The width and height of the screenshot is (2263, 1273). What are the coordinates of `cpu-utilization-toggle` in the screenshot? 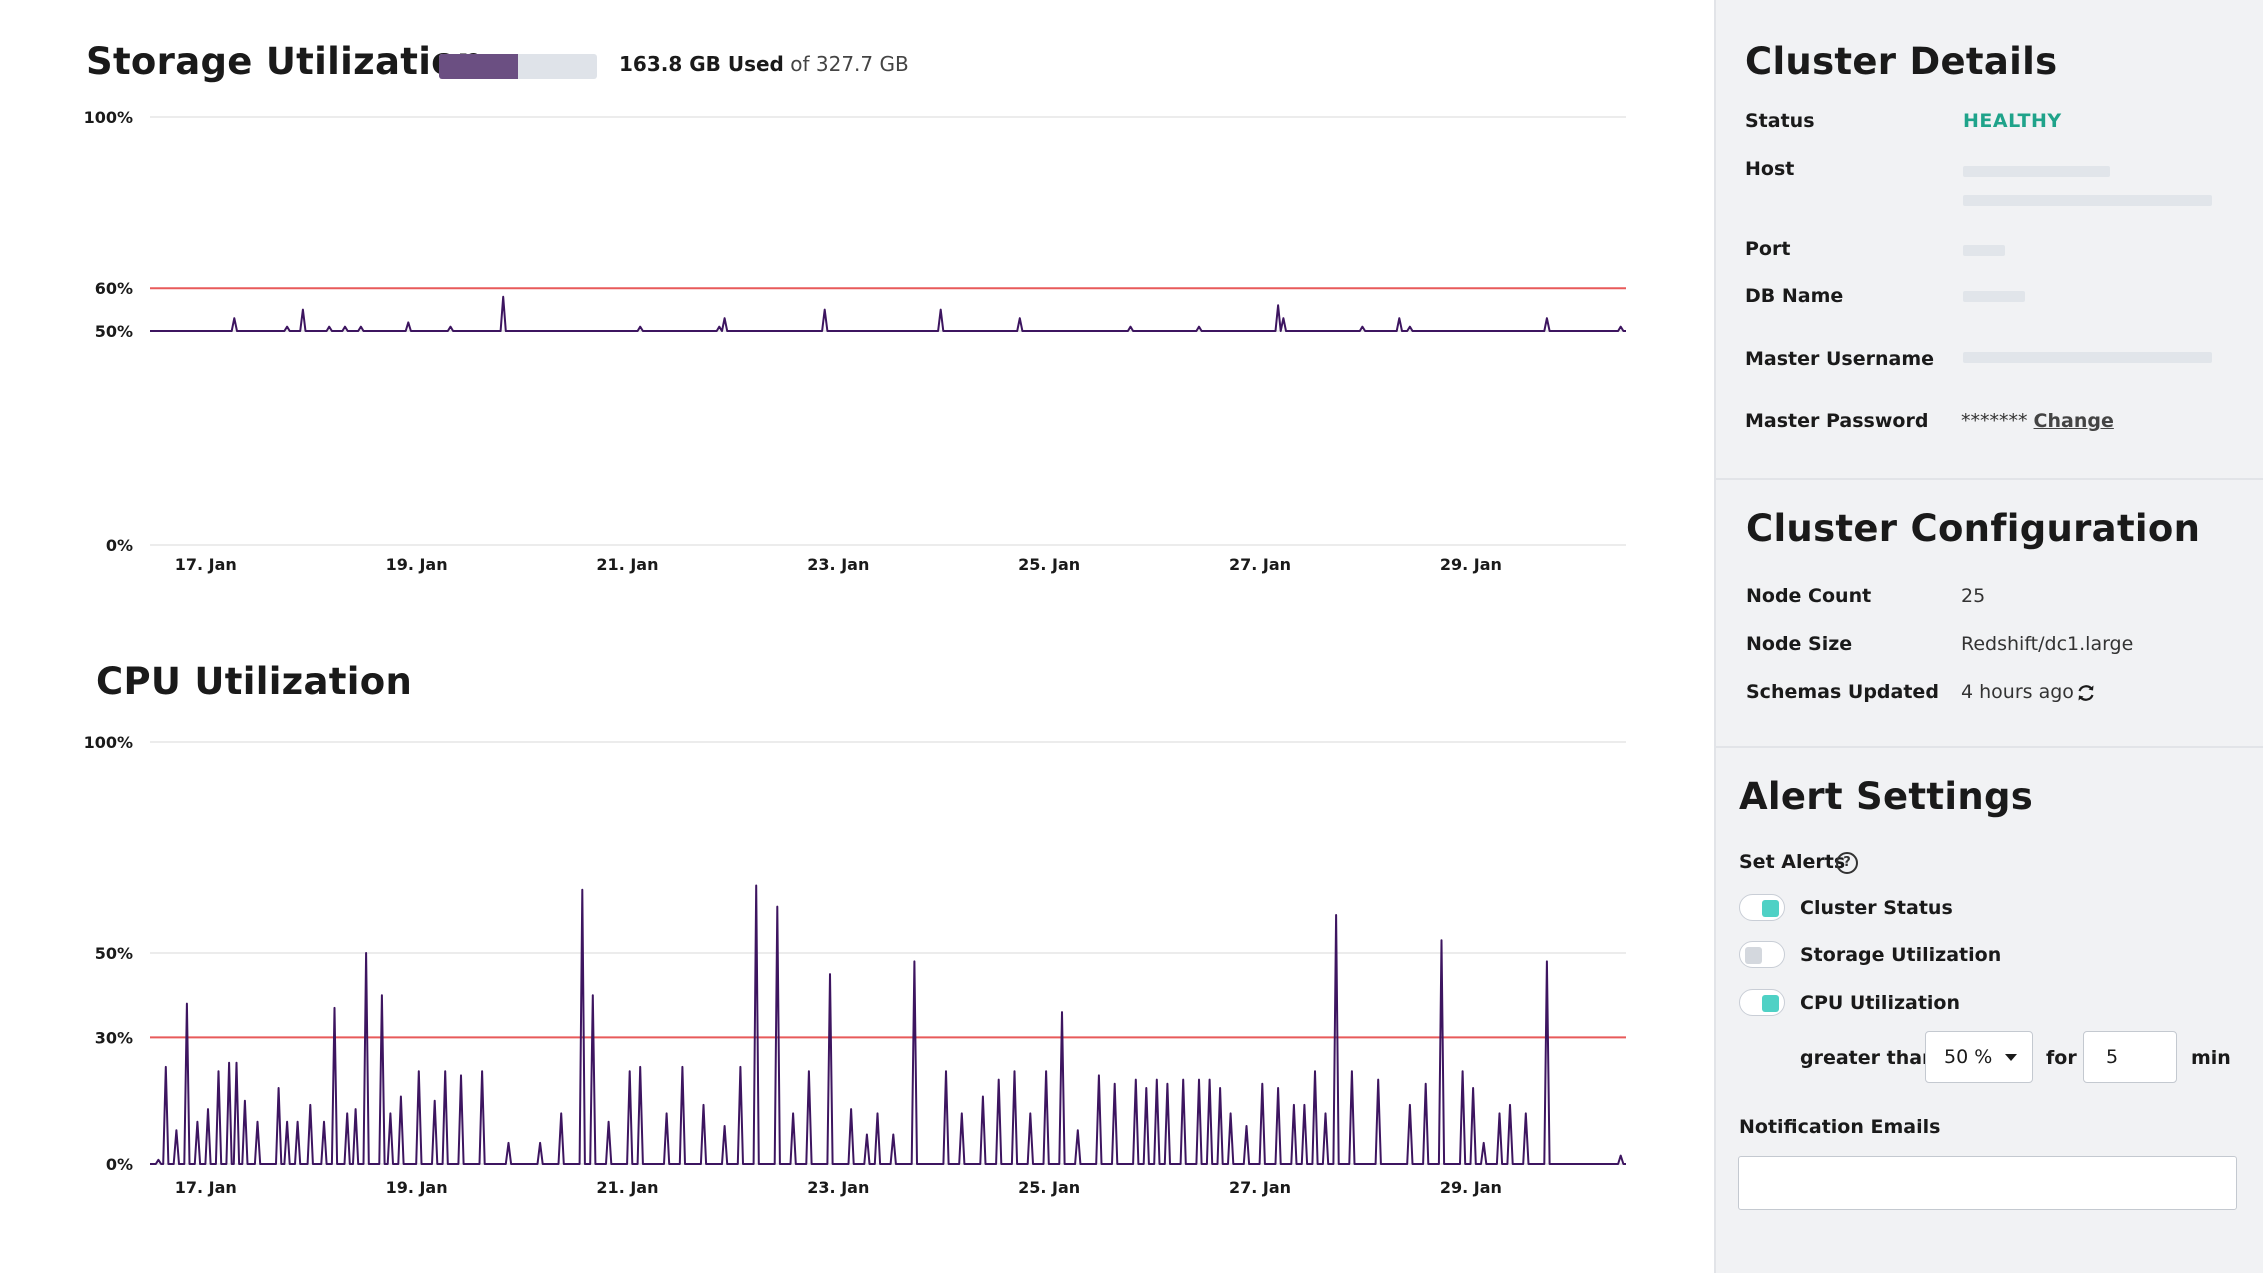 It's located at (1762, 1002).